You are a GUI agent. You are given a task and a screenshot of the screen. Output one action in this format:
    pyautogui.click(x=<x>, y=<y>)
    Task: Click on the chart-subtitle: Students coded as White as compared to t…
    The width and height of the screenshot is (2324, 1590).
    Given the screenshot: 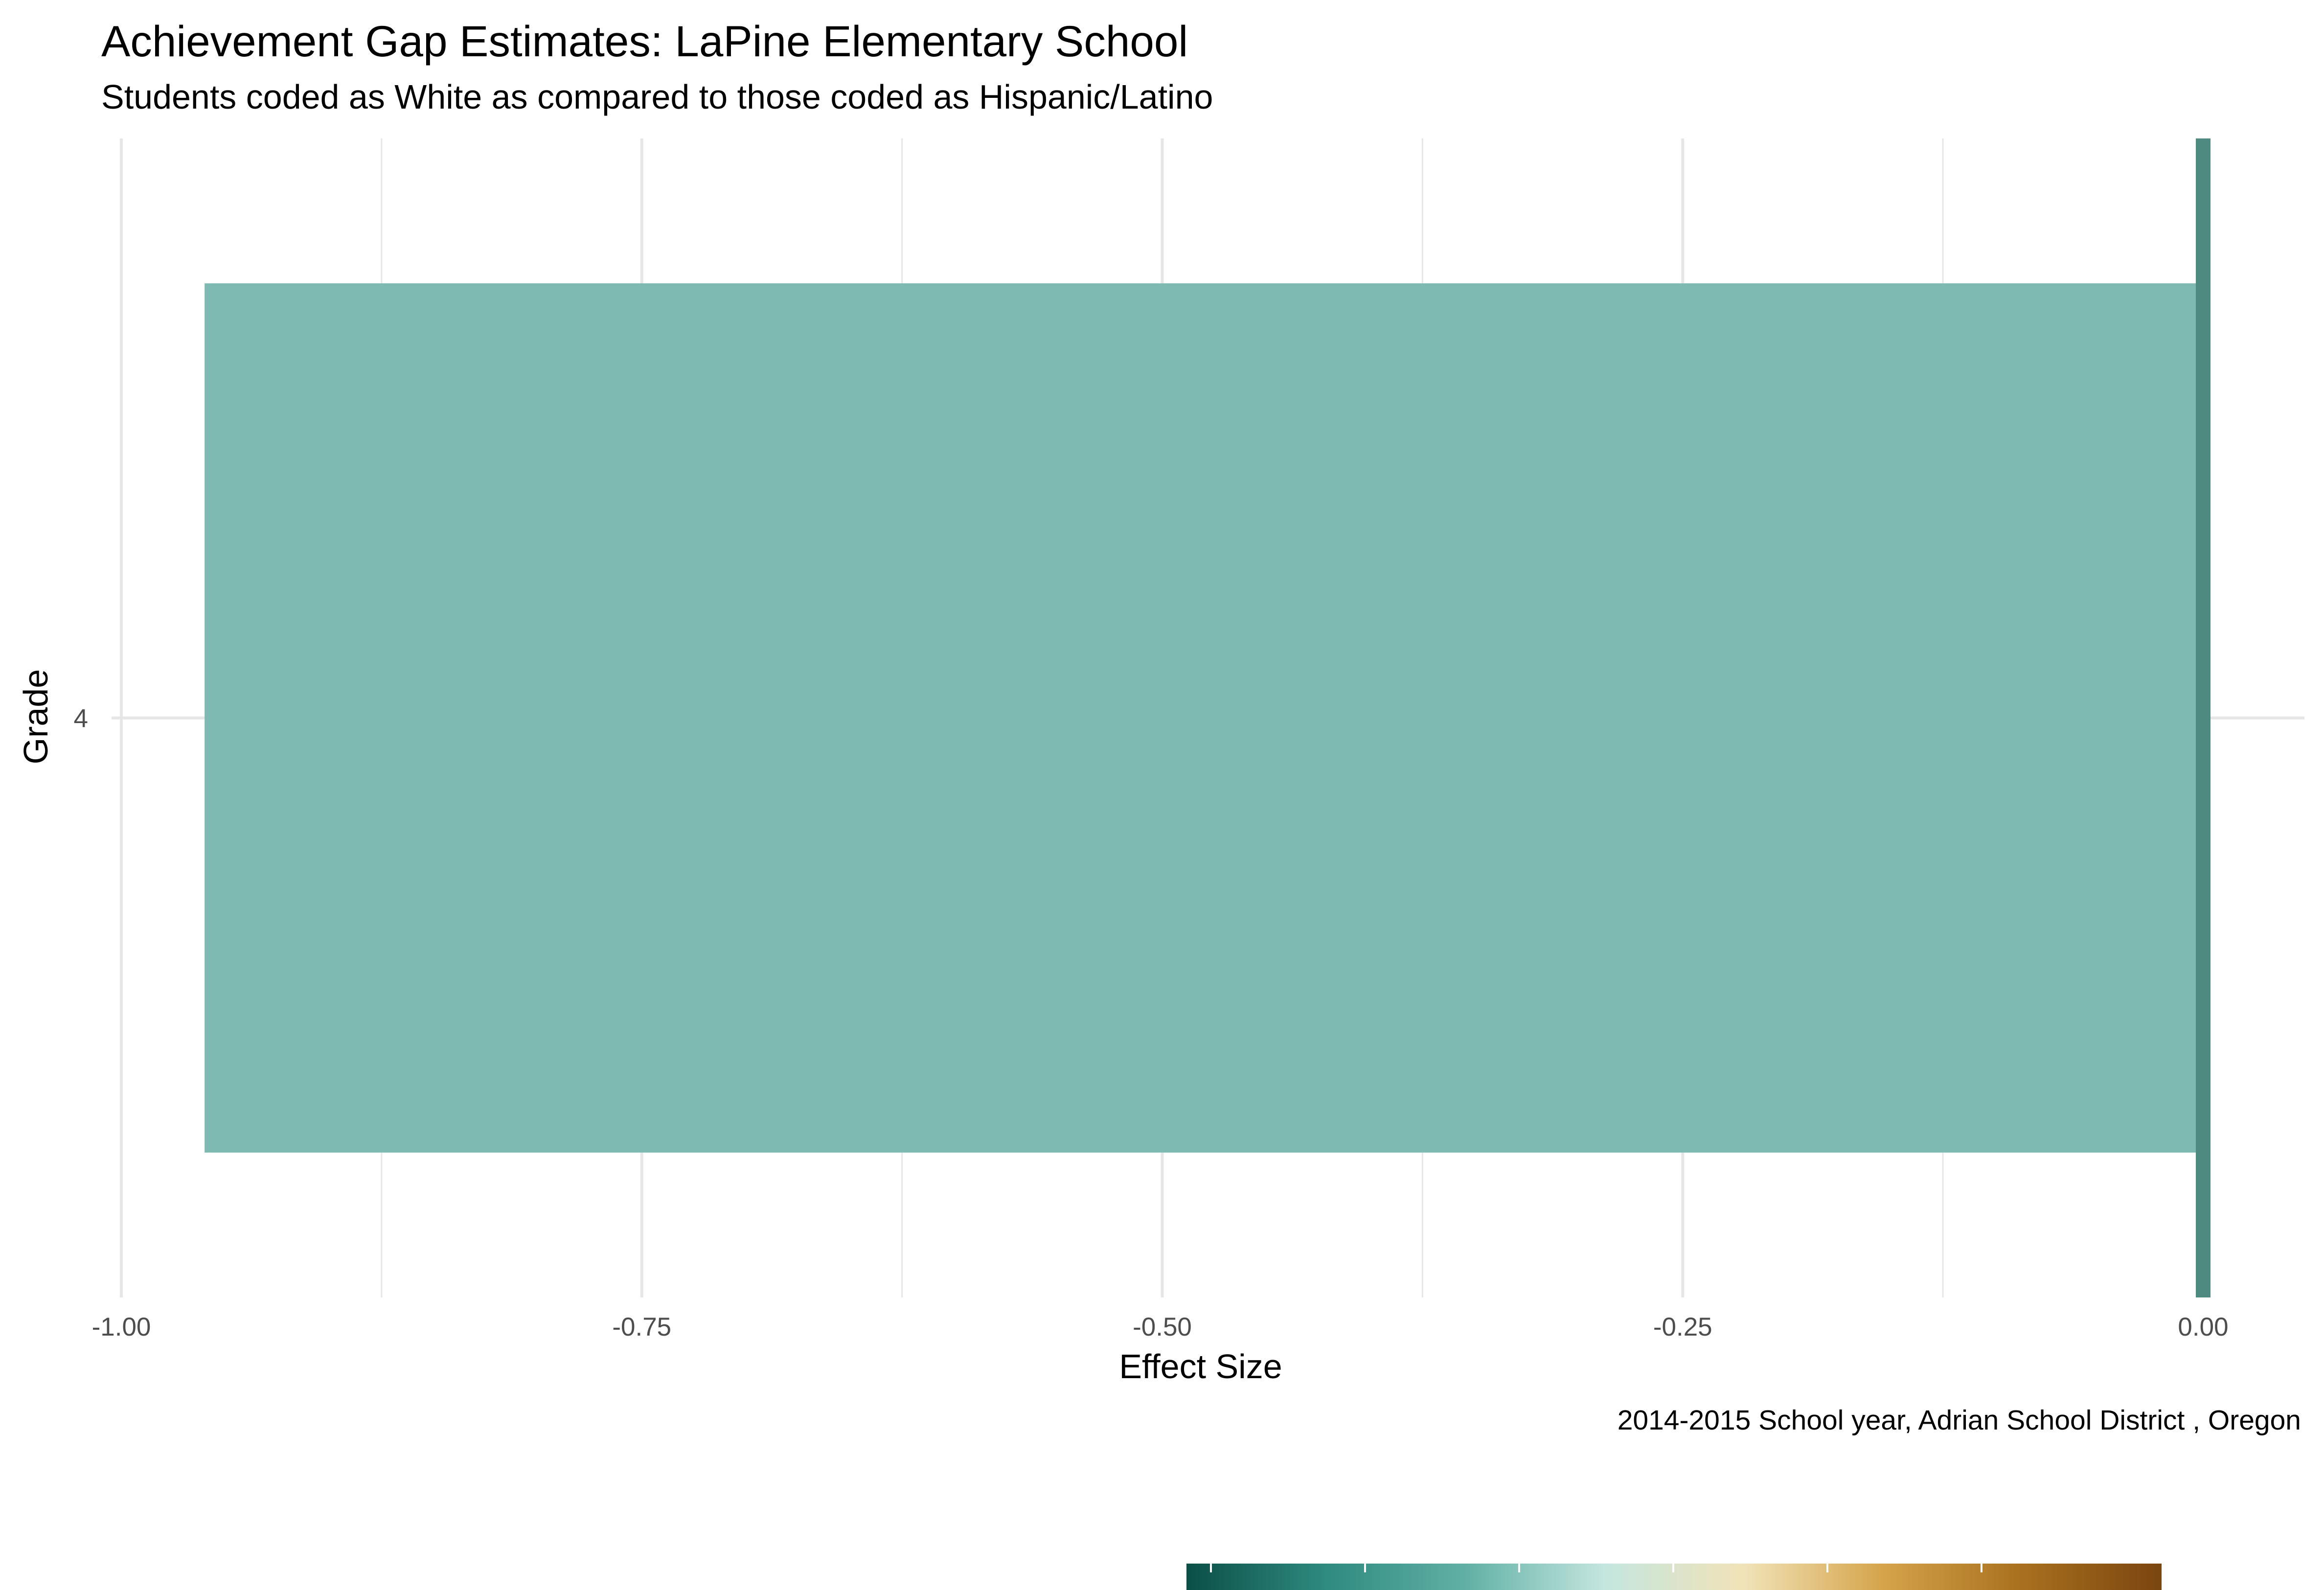 What is the action you would take?
    pyautogui.click(x=657, y=97)
    